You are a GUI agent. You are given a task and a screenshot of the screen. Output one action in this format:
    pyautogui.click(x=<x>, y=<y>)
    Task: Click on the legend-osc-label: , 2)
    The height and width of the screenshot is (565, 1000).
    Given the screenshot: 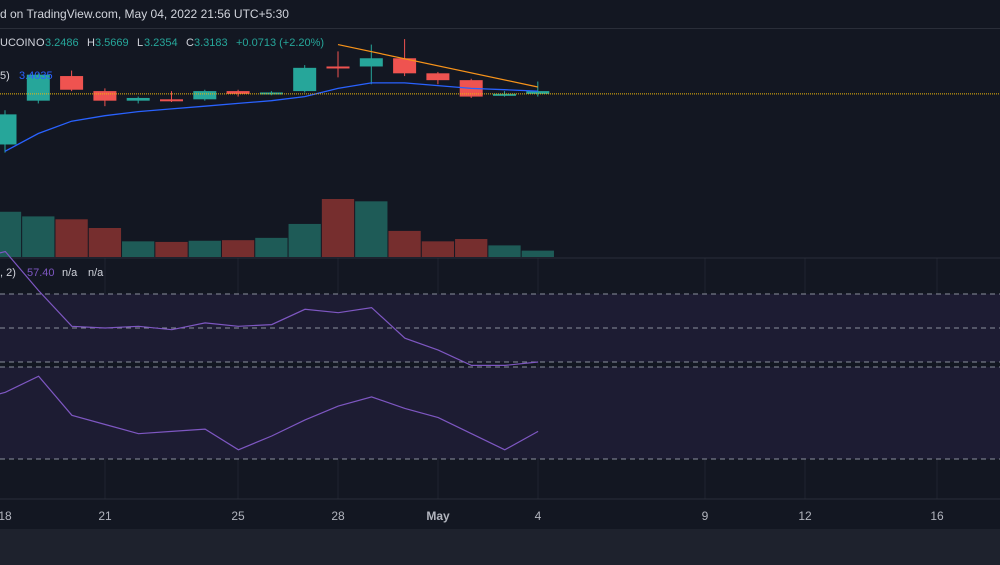 What is the action you would take?
    pyautogui.click(x=8, y=273)
    